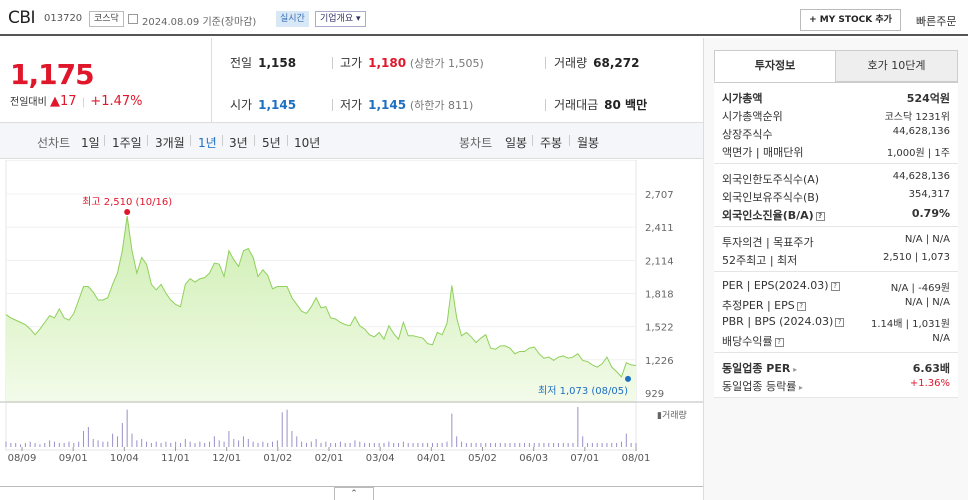 The width and height of the screenshot is (968, 500). I want to click on candle-chart-label: 봉차트, so click(476, 143).